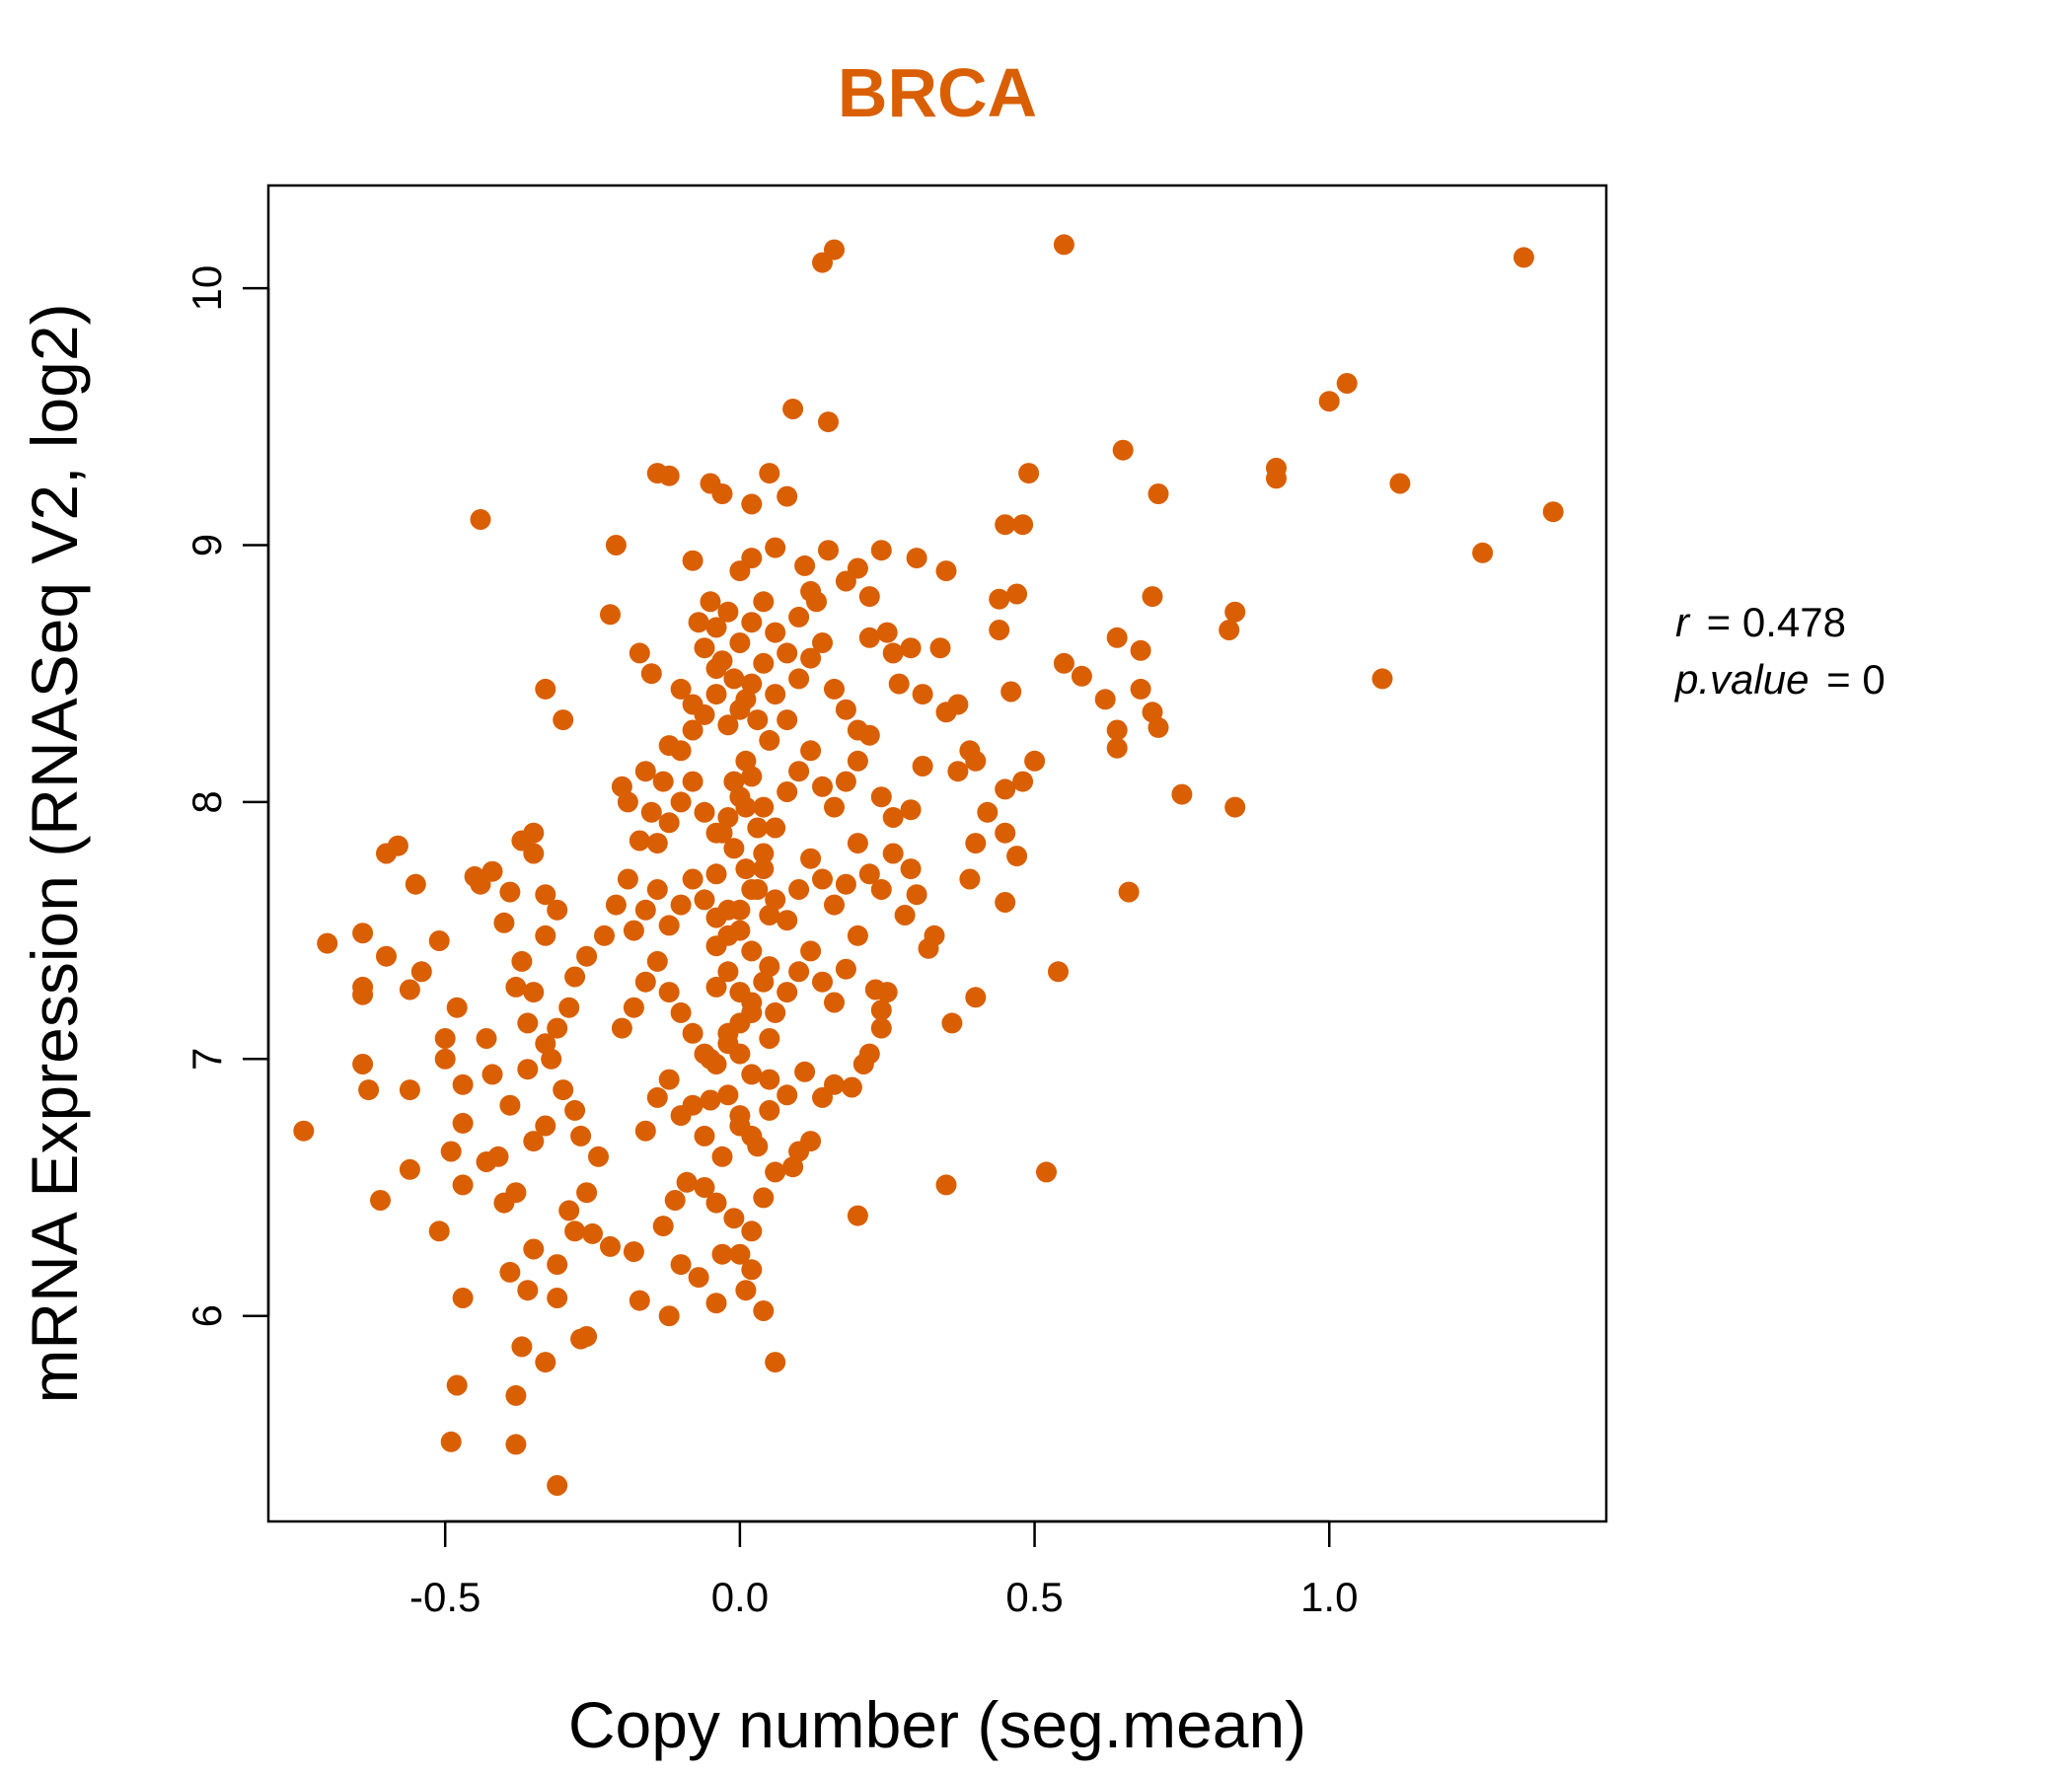 This screenshot has width=2072, height=1776. What do you see at coordinates (207, 288) in the screenshot?
I see `y-tick-label-4: 10` at bounding box center [207, 288].